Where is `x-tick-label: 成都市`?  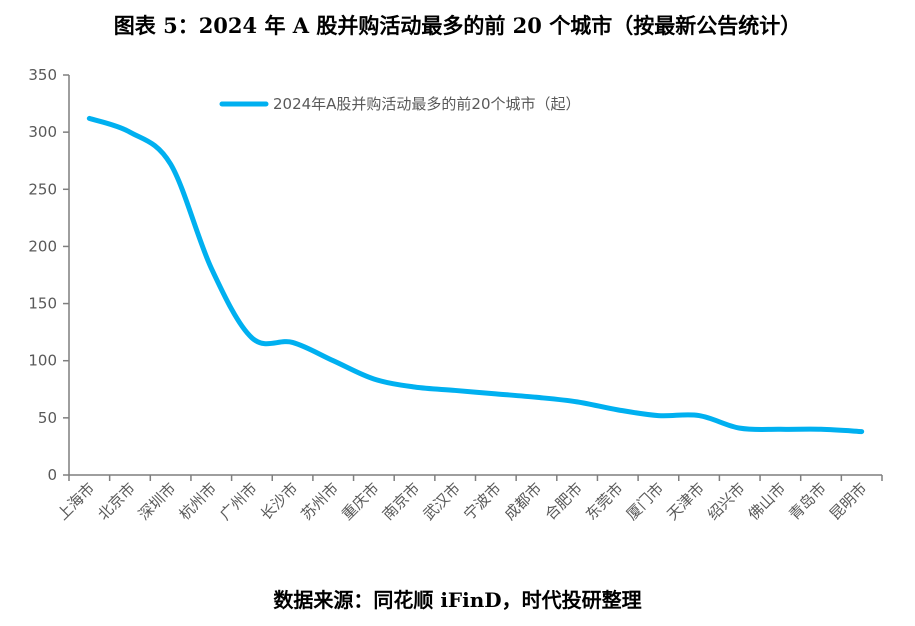 x-tick-label: 成都市 is located at coordinates (523, 501).